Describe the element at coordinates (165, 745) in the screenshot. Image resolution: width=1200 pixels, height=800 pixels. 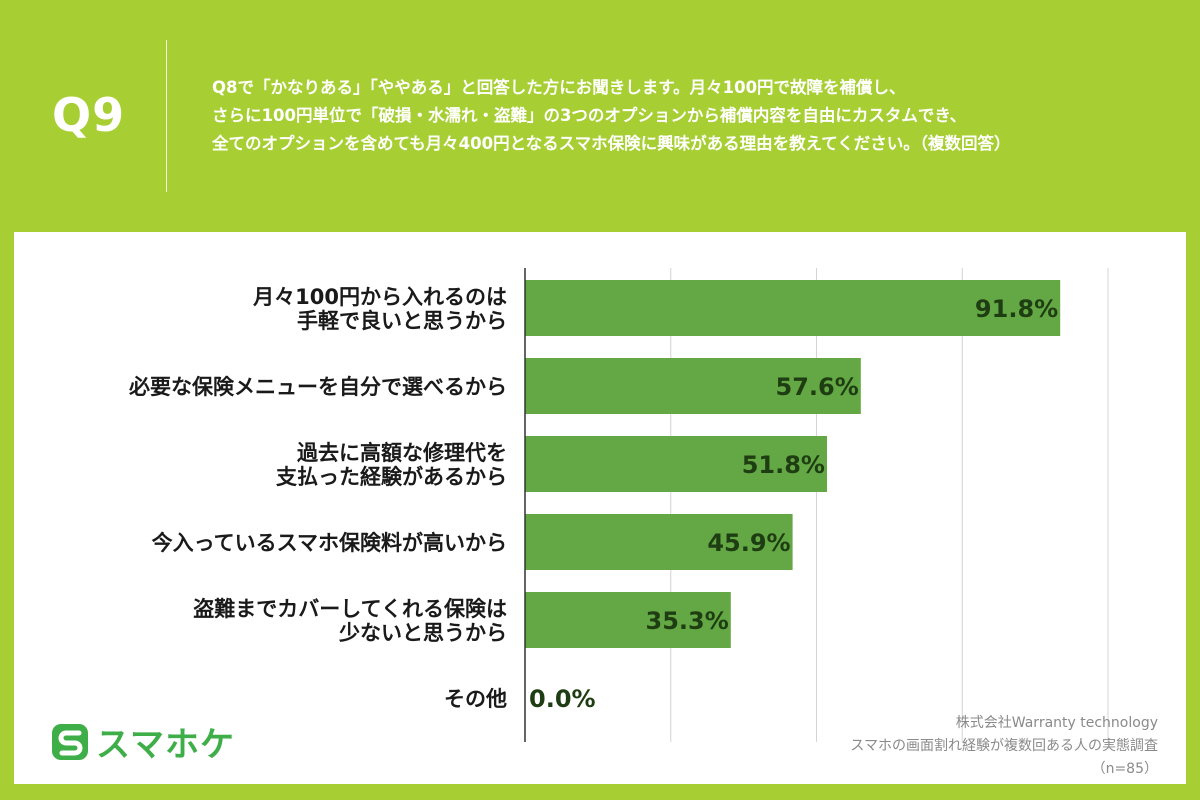
I see `logo-text: スマホケ` at that location.